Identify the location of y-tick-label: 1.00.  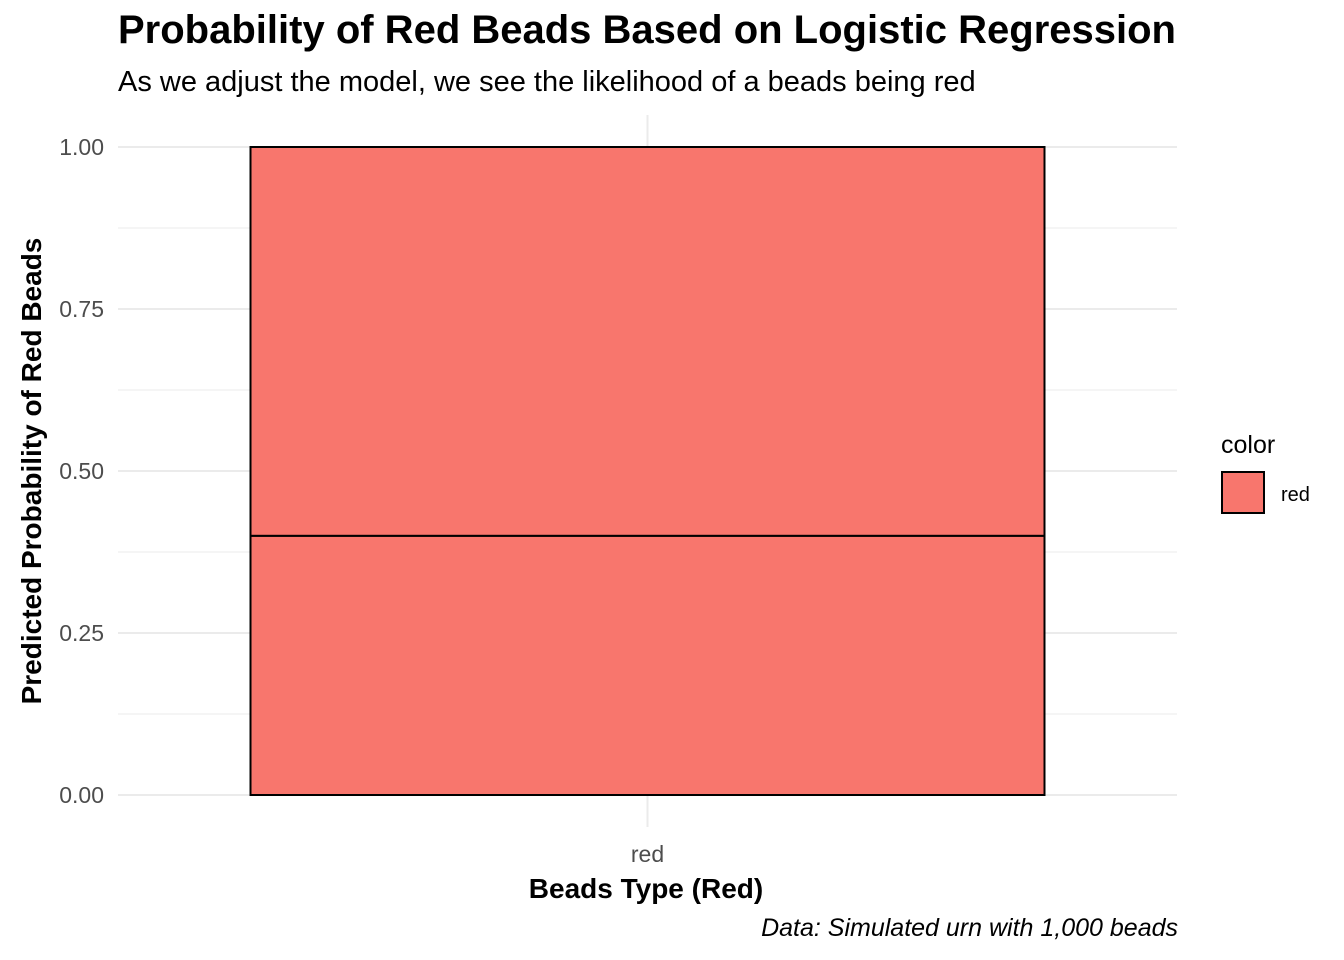
(81, 147).